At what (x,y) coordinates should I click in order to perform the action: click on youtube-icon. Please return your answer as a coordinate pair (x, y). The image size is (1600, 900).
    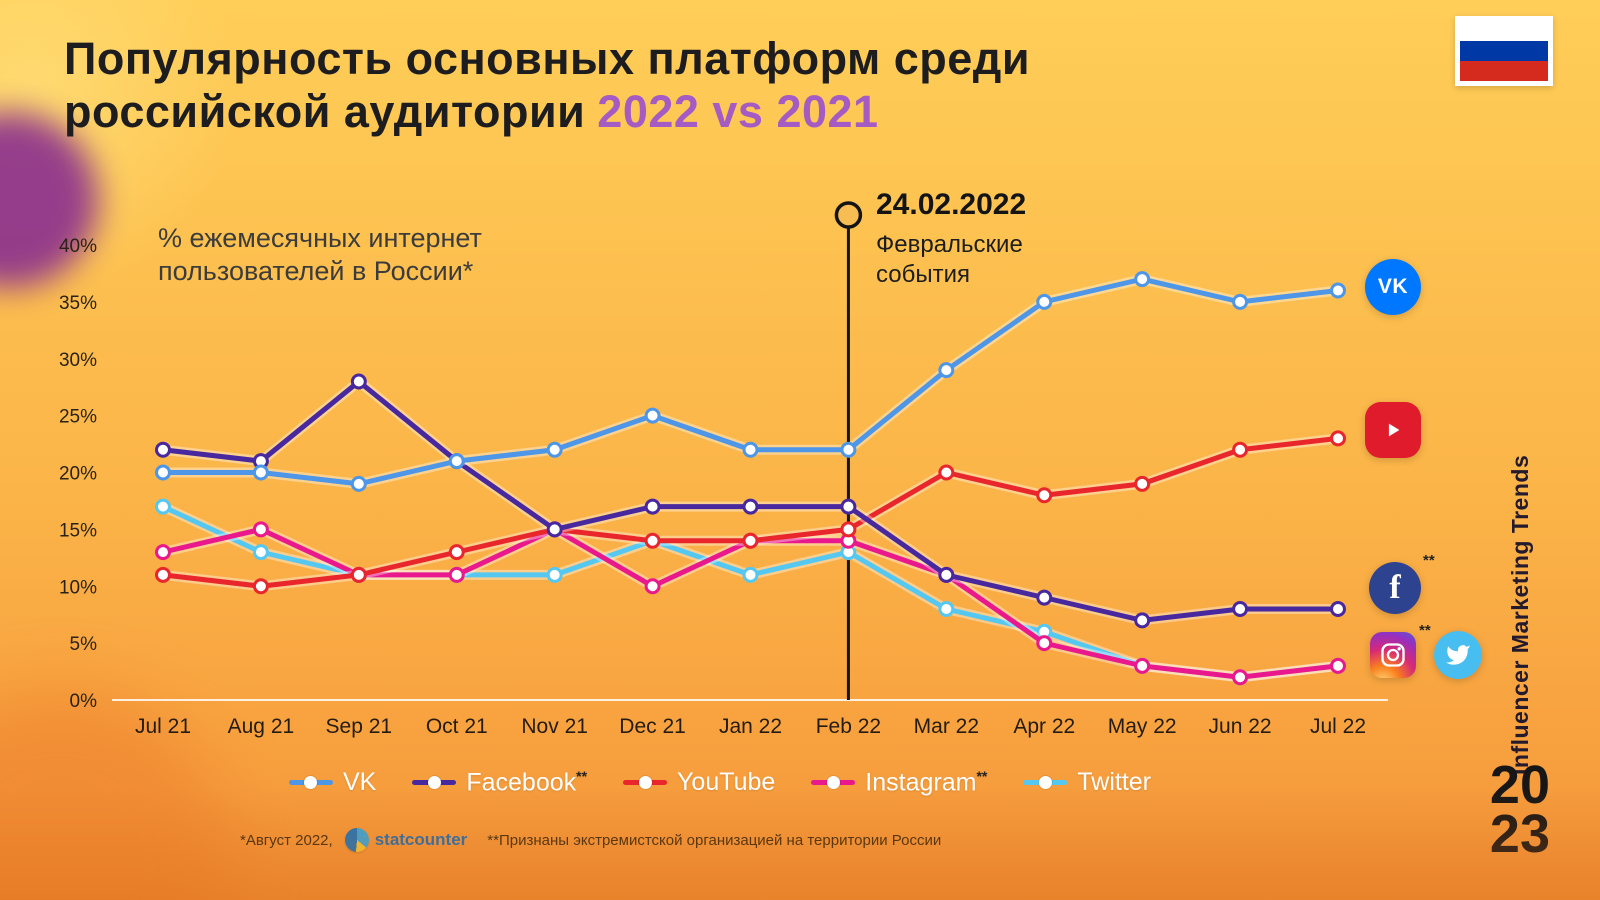
    Looking at the image, I should click on (1393, 430).